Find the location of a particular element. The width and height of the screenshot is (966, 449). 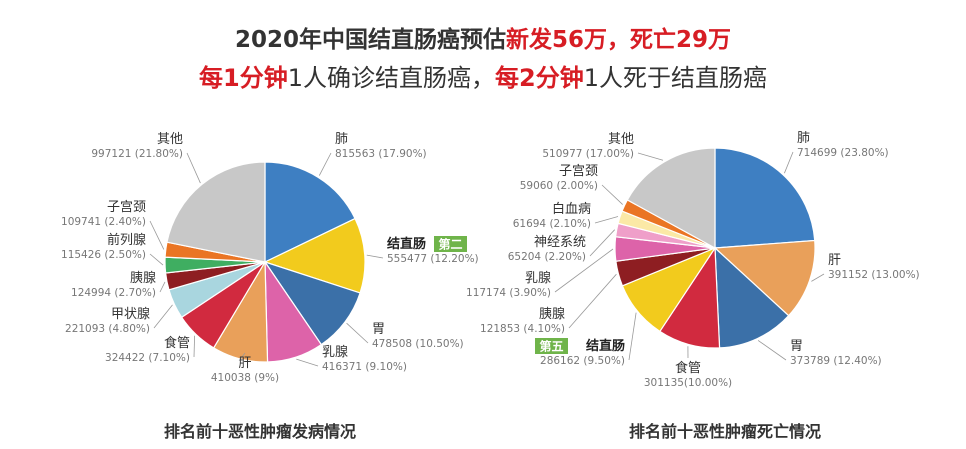

slice-value-label: 121853 (4.10%) is located at coordinates (522, 329).